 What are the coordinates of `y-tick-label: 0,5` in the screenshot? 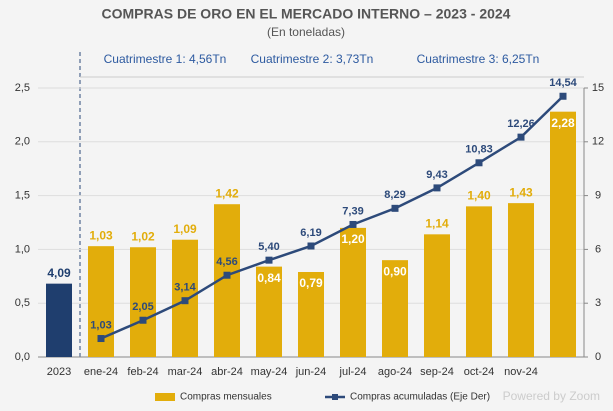 It's located at (22, 303).